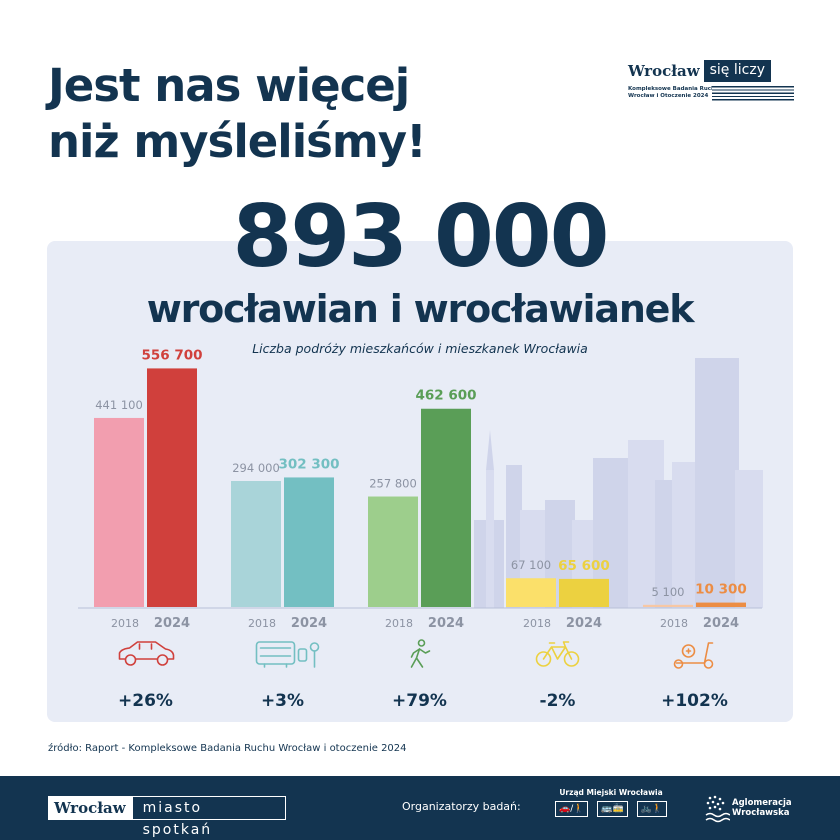 The height and width of the screenshot is (840, 840). What do you see at coordinates (531, 592) in the screenshot?
I see `bar-2018-bicycle` at bounding box center [531, 592].